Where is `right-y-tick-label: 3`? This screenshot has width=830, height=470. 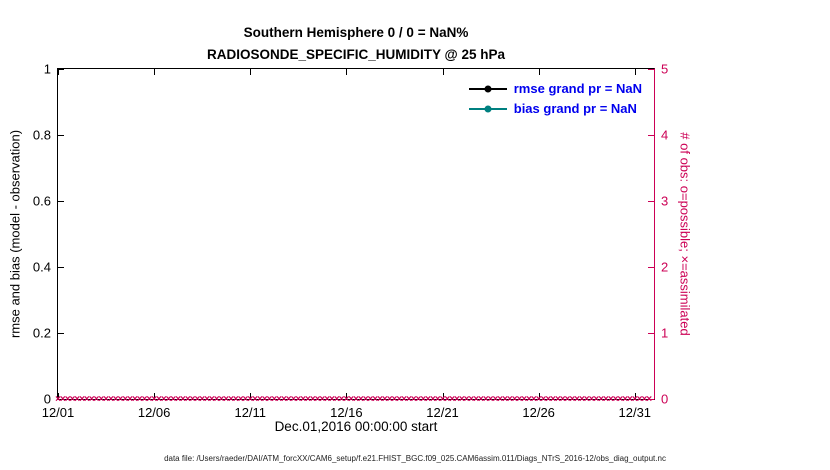
right-y-tick-label: 3 is located at coordinates (665, 201).